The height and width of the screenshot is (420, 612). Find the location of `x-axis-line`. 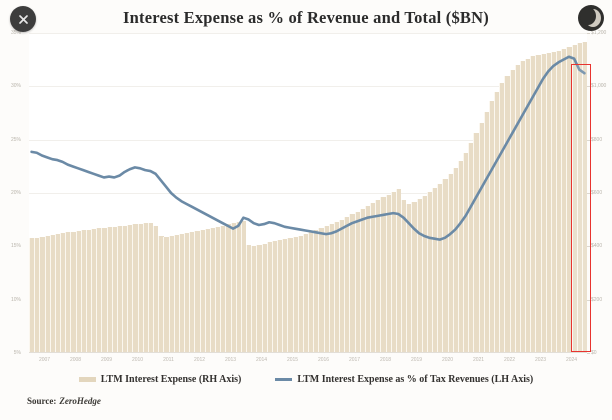

x-axis-line is located at coordinates (308, 352).